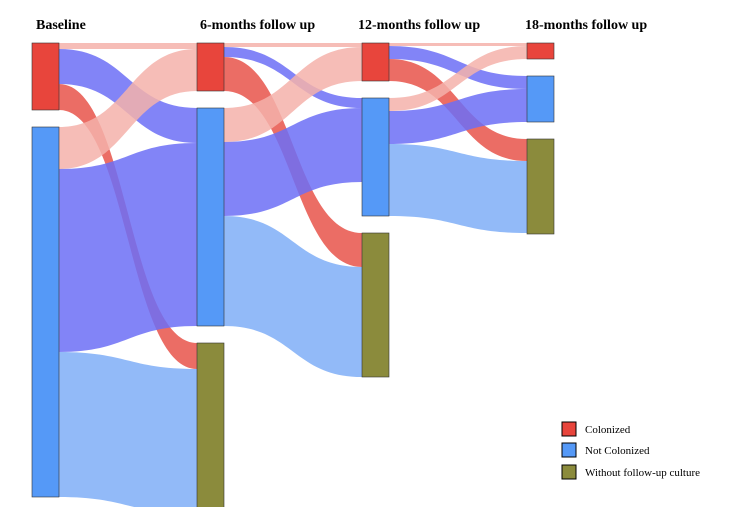 This screenshot has height=507, width=730. I want to click on flow-stage2-colonized-to-colonized, so click(458, 44).